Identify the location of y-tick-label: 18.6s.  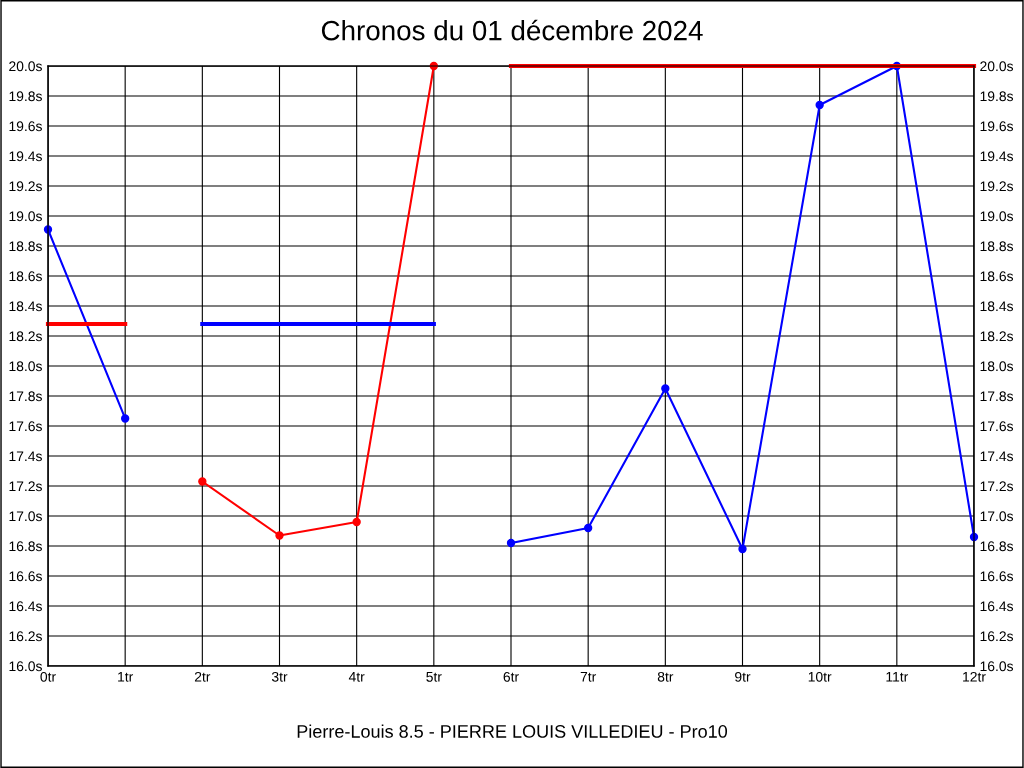
(25, 276).